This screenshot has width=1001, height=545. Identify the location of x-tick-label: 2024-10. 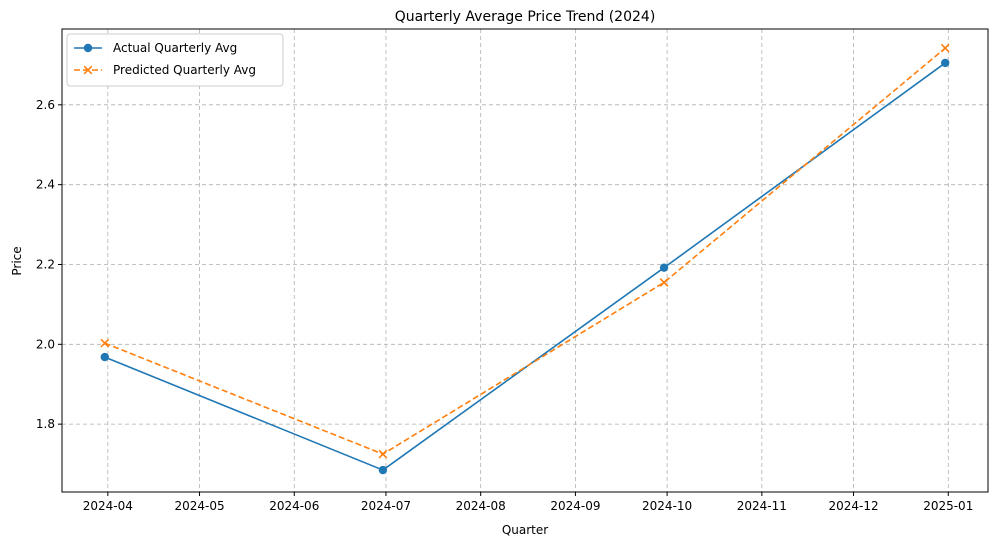
(667, 506).